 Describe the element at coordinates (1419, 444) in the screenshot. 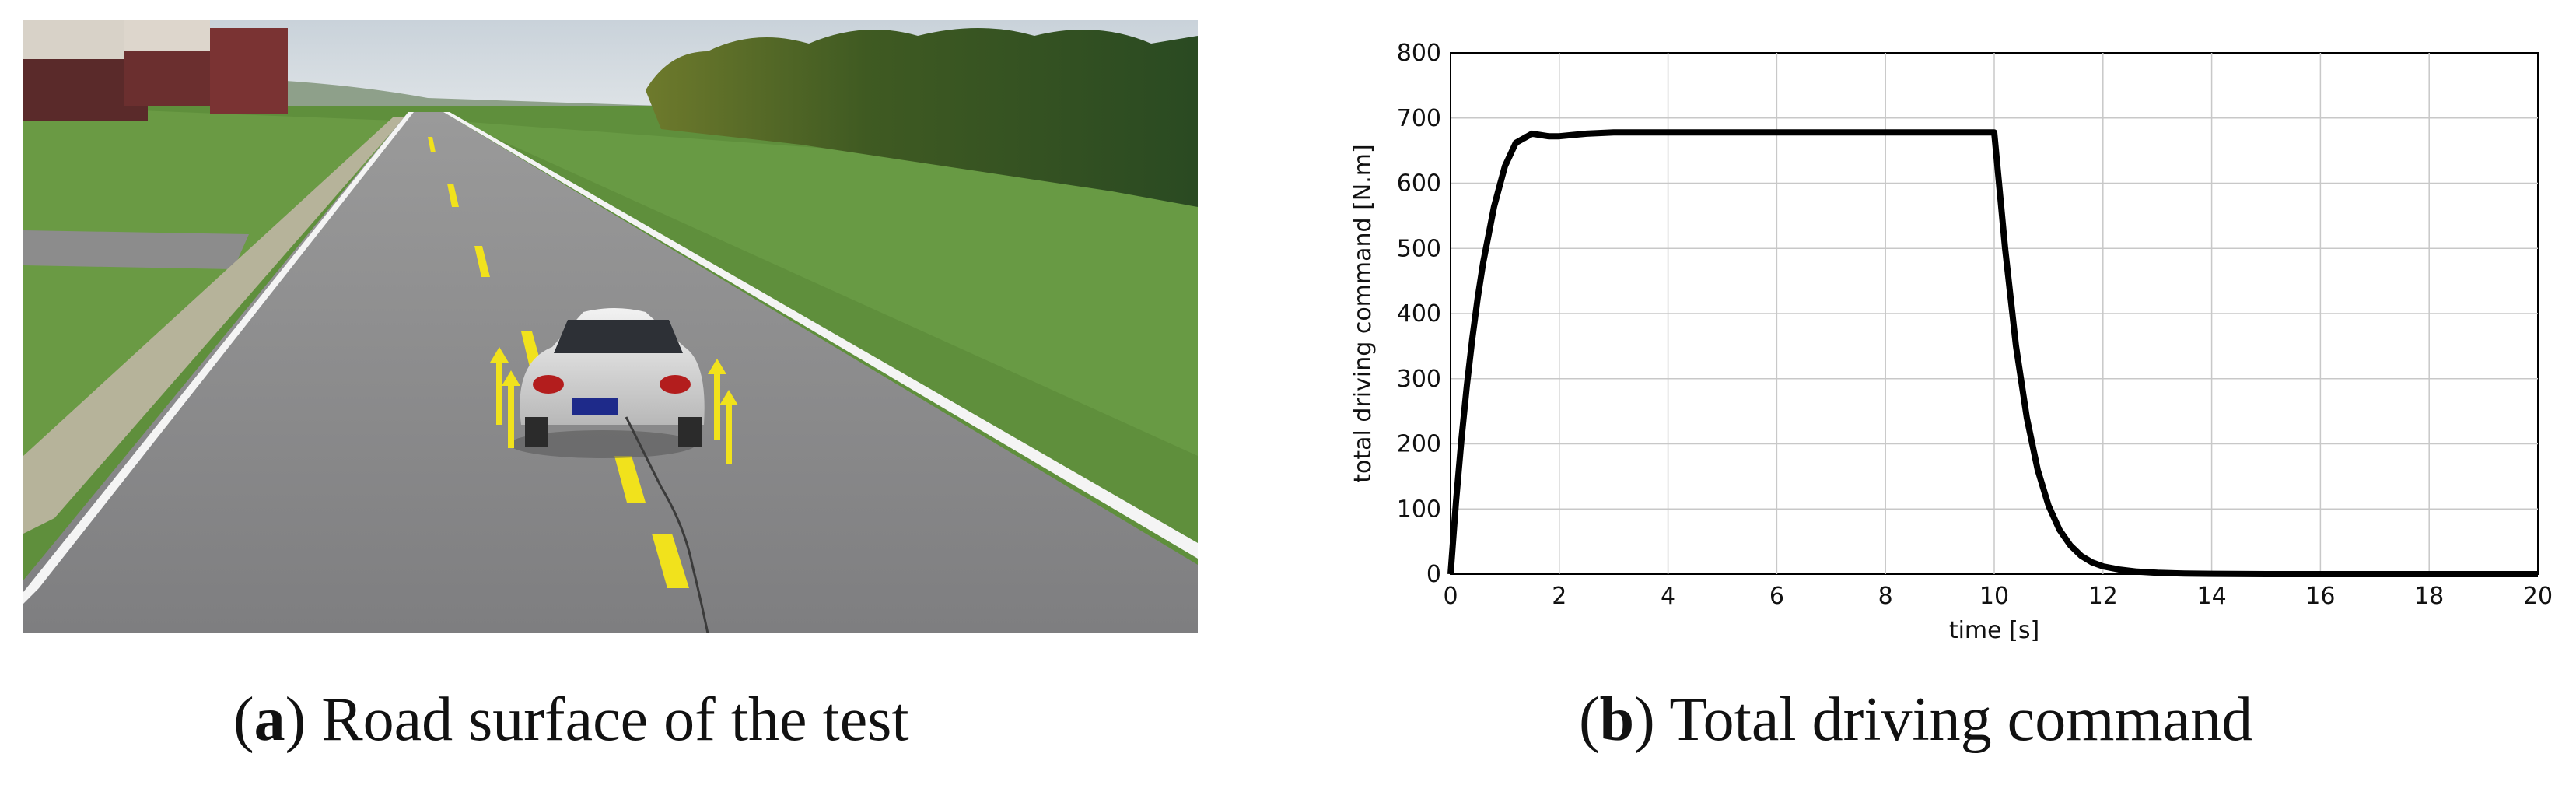

I see `y-tick-label: 200` at that location.